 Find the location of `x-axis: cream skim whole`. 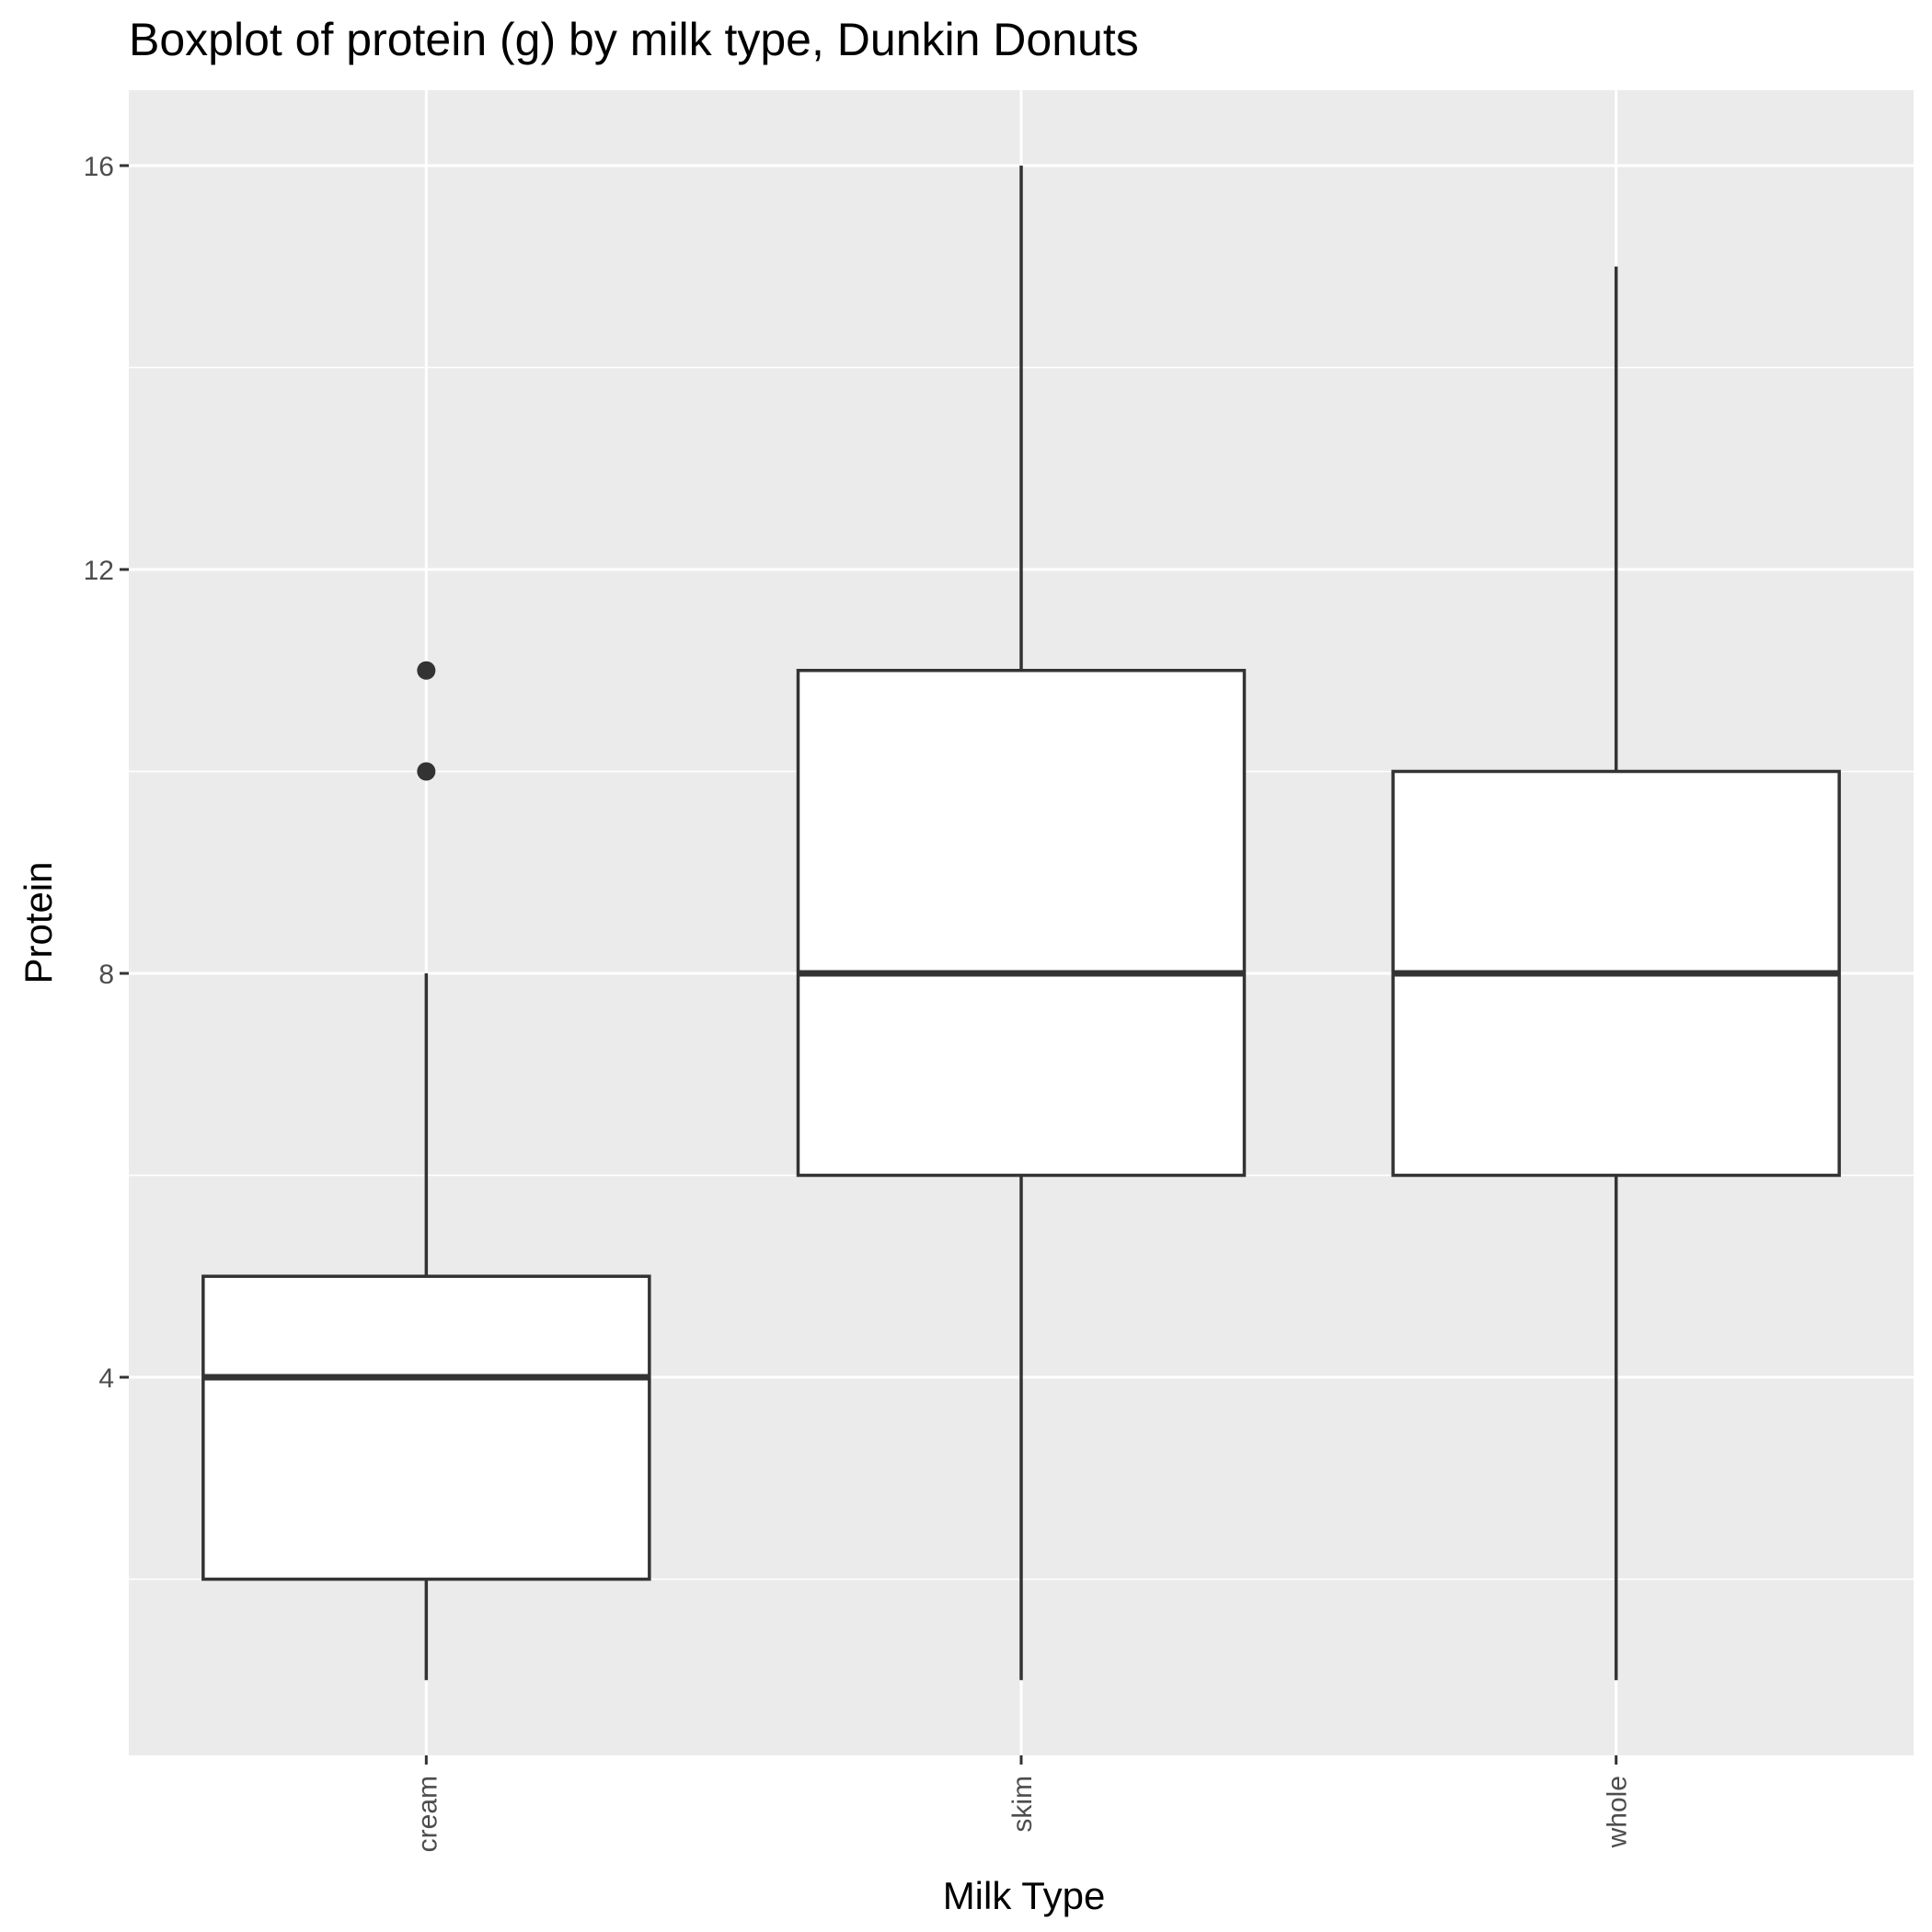

x-axis: cream skim whole is located at coordinates (1022, 1803).